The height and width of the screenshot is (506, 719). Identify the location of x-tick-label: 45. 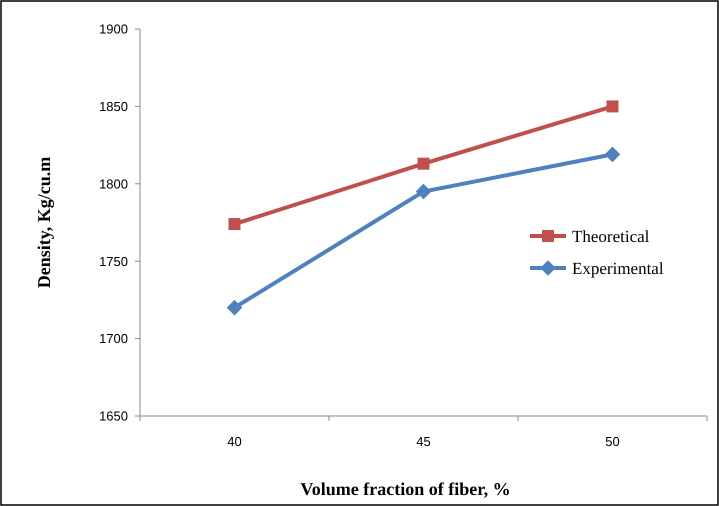
(423, 441).